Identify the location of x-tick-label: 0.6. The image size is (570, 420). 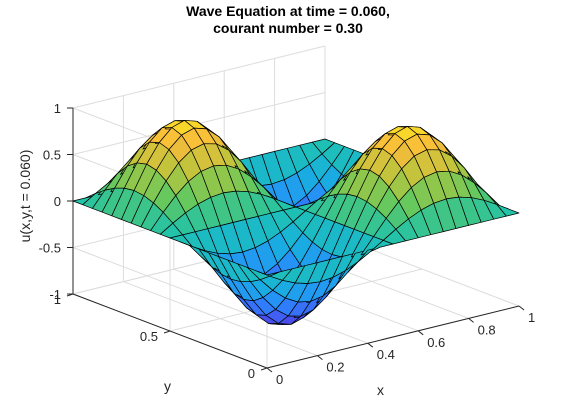
(436, 342).